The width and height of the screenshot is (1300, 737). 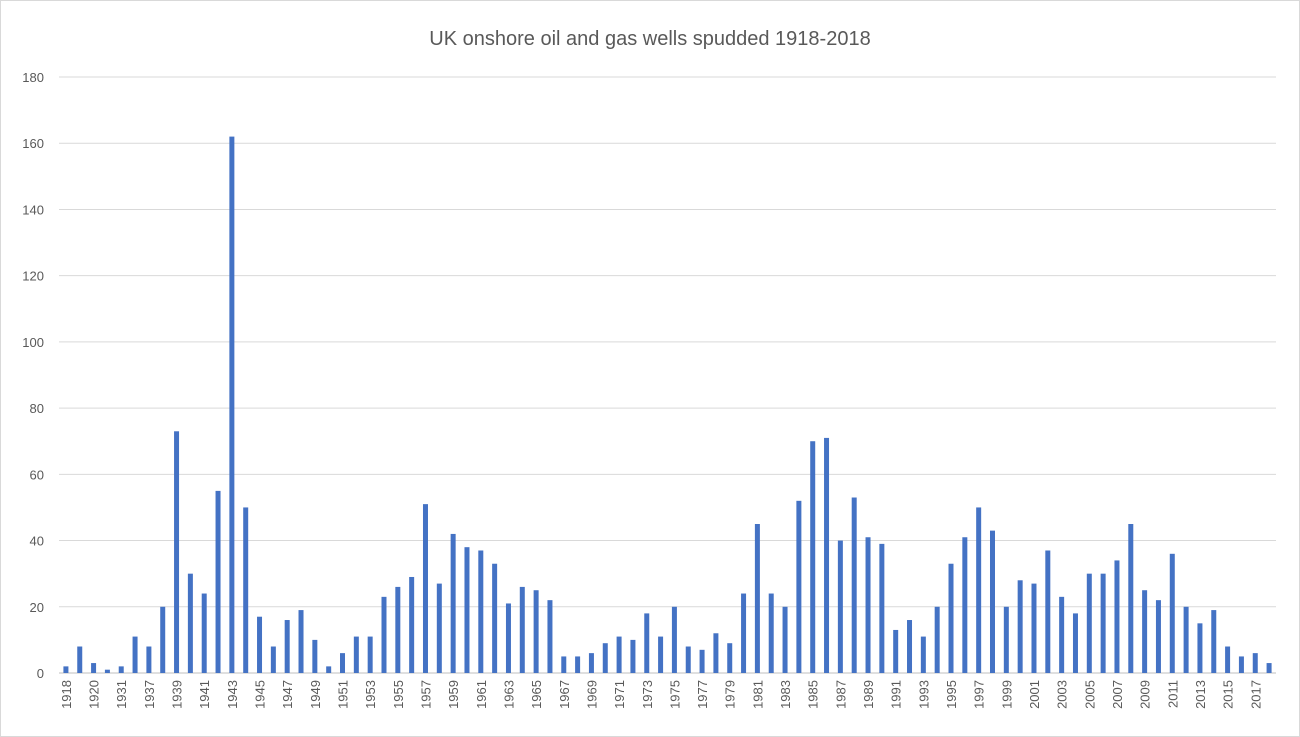 I want to click on x-tick-label: 1989, so click(x=868, y=694).